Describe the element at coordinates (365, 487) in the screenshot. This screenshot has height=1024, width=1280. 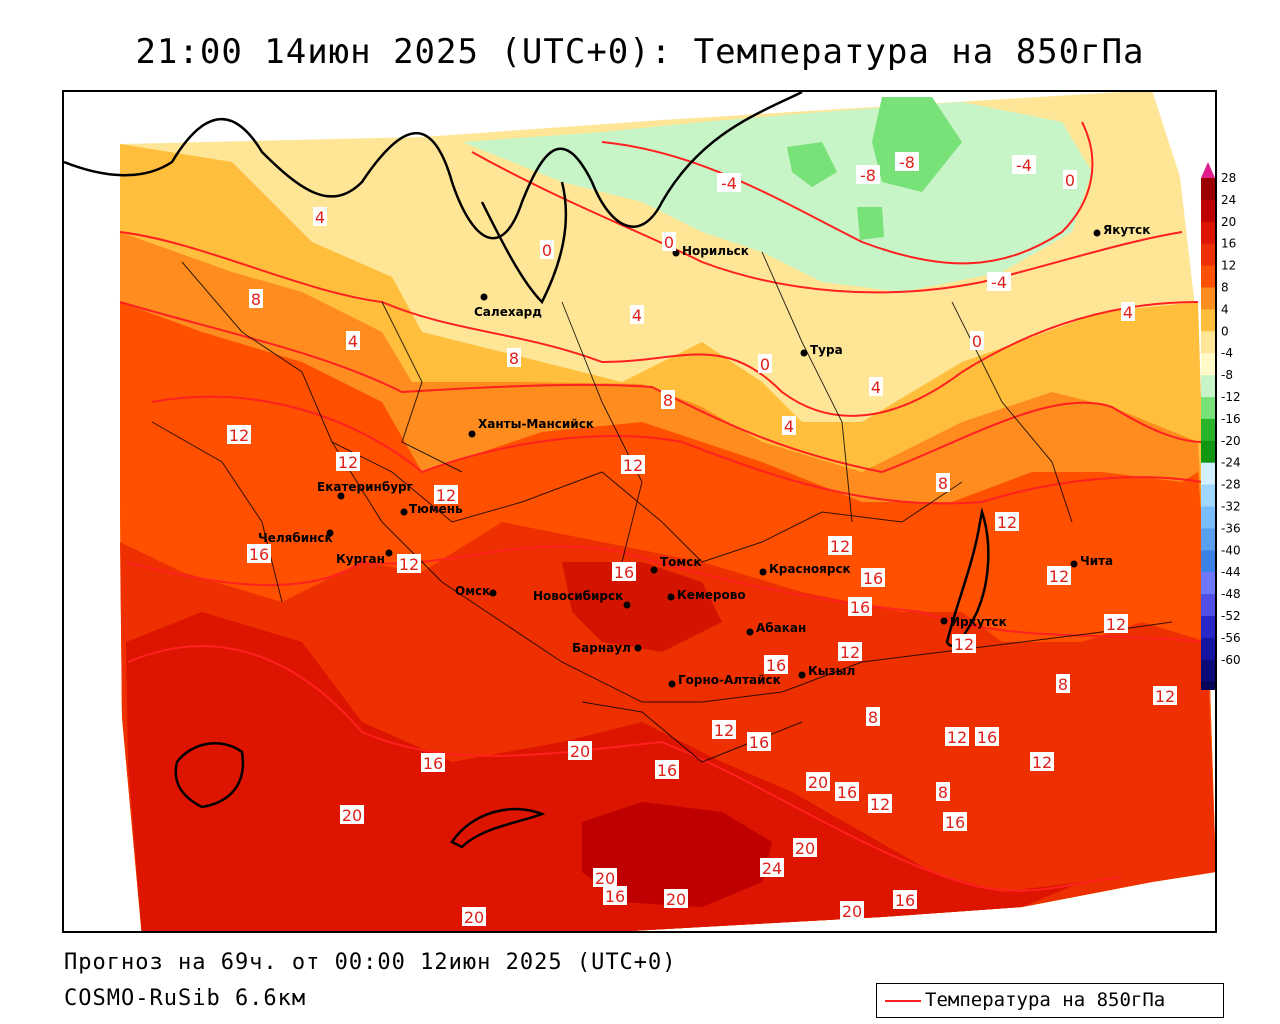
I see `city-label-yekaterinburg: Екатеринбург` at that location.